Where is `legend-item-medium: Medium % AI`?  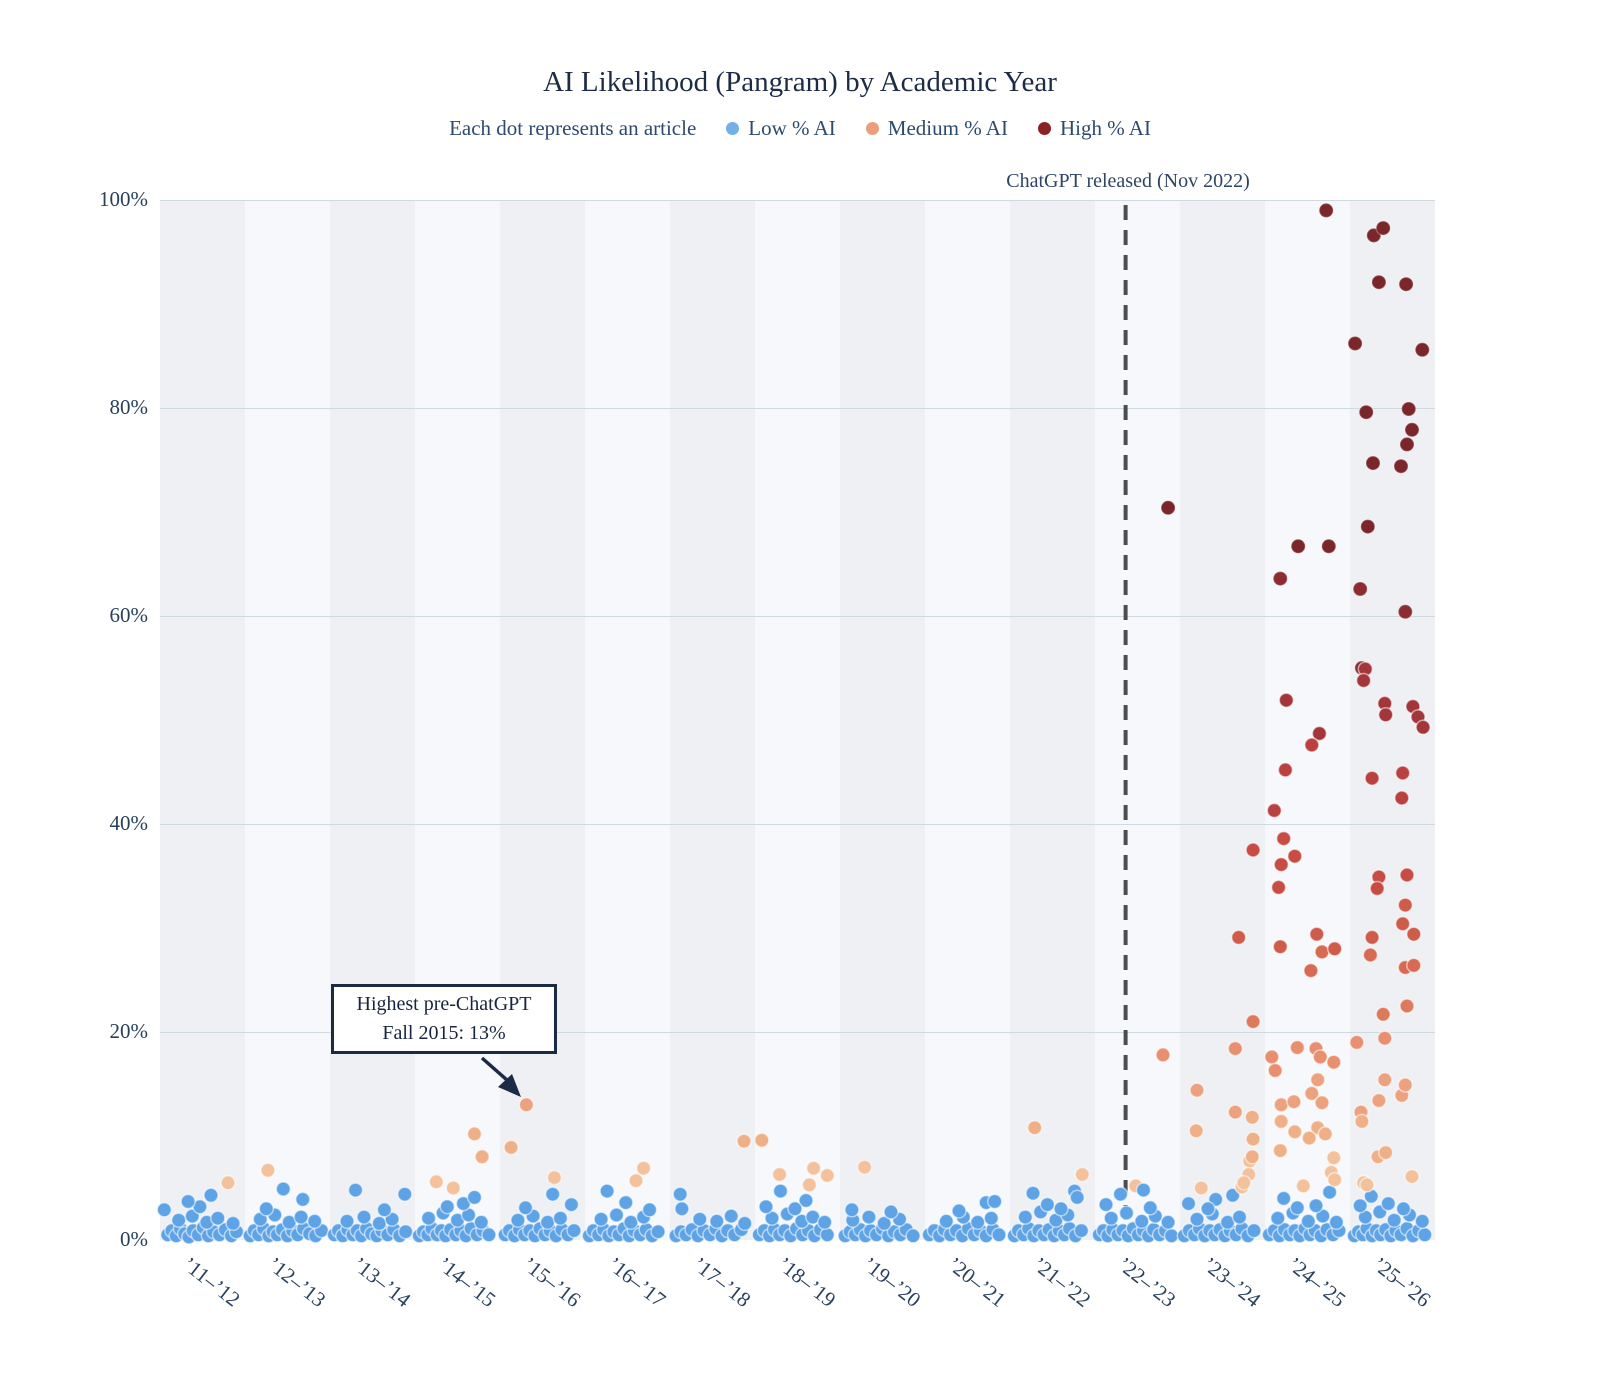
legend-item-medium: Medium % AI is located at coordinates (936, 128).